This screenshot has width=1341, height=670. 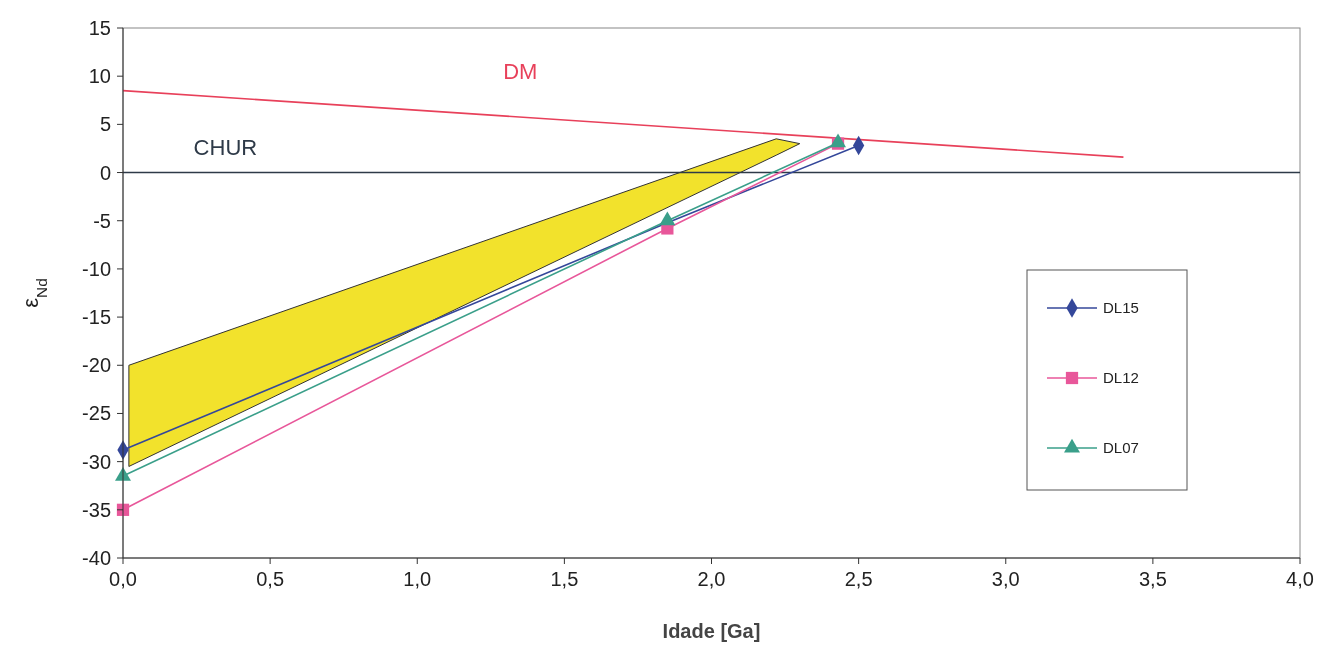 What do you see at coordinates (711, 631) in the screenshot?
I see `x-axis-title: Idade [Ga]` at bounding box center [711, 631].